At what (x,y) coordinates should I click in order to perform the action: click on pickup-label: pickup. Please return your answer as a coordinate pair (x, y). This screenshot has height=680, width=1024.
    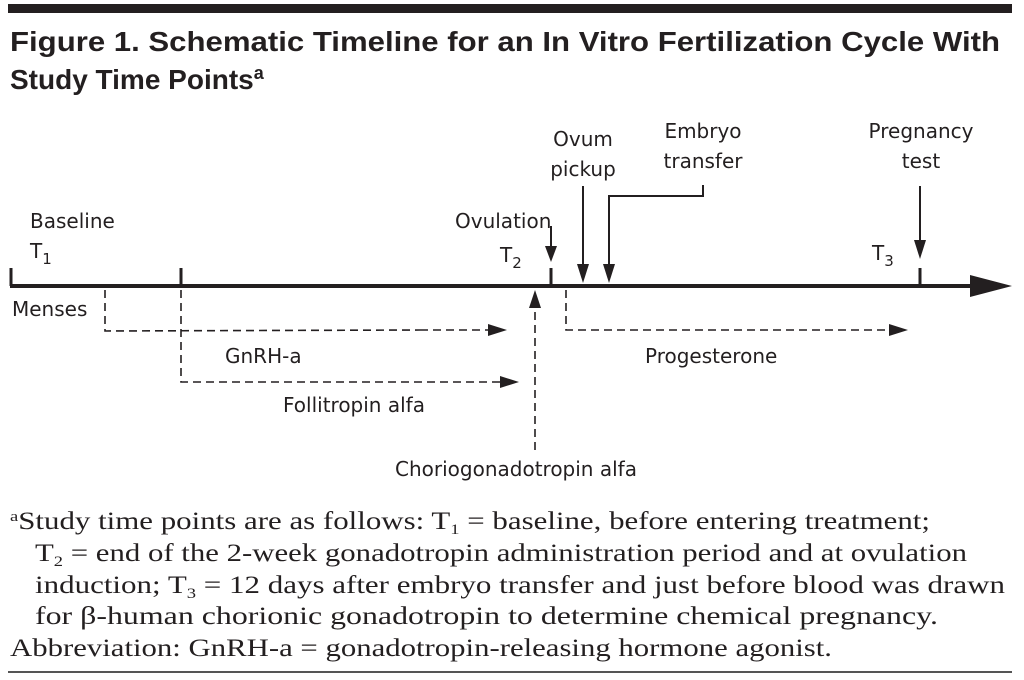
    Looking at the image, I should click on (583, 169).